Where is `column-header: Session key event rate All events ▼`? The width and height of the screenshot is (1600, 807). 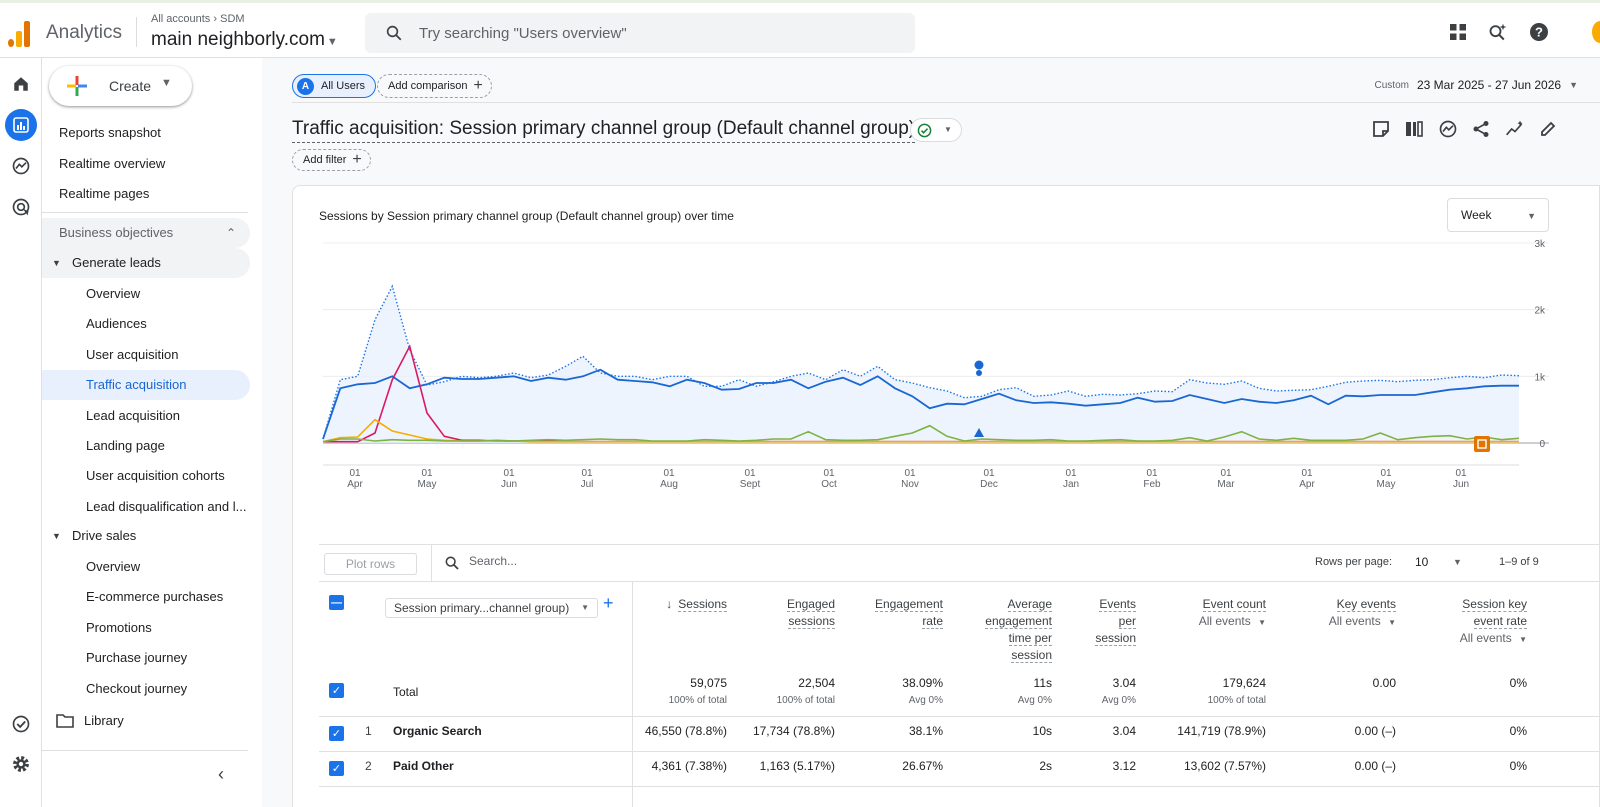 column-header: Session key event rate All events ▼ is located at coordinates (1462, 622).